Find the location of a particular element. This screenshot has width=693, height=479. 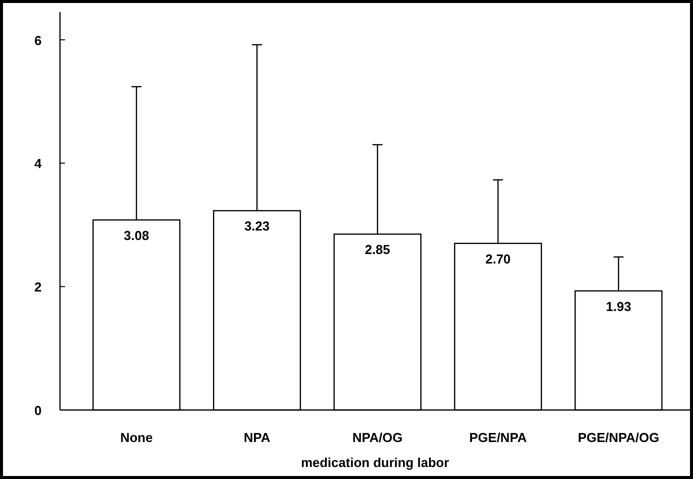

y-tick-label: 4 is located at coordinates (38, 164).